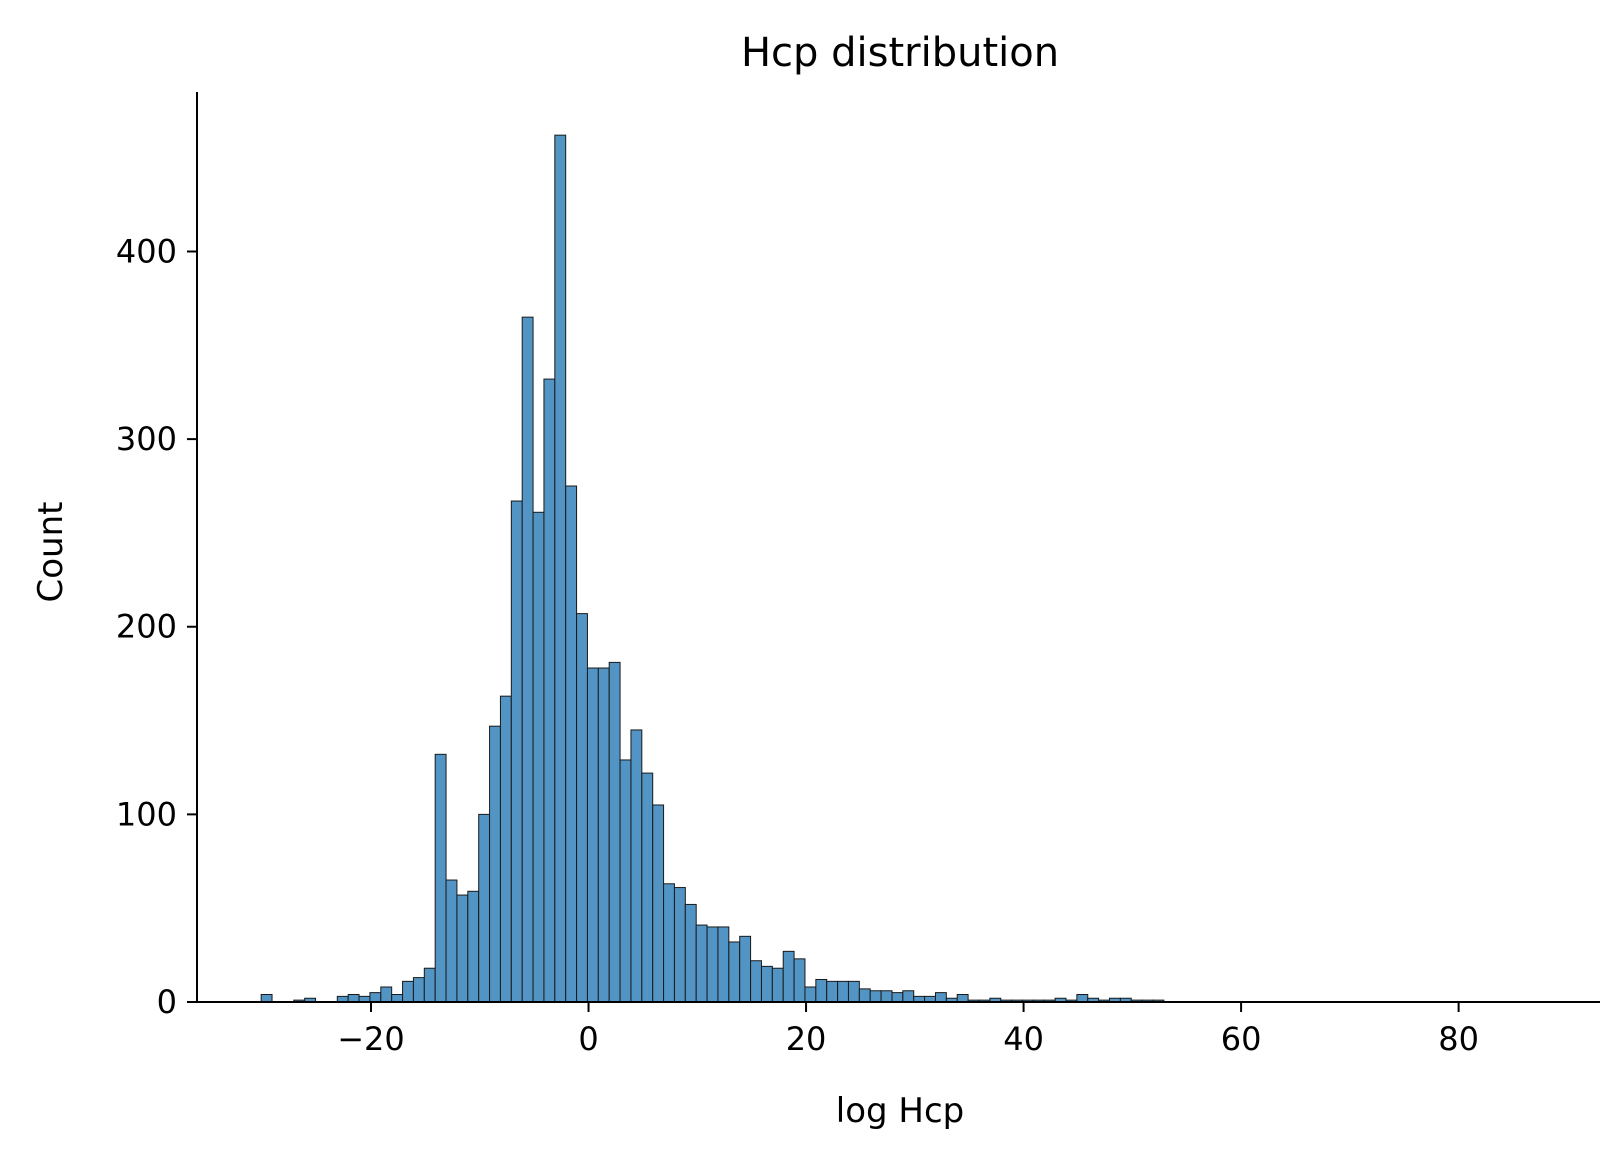  Describe the element at coordinates (371, 1039) in the screenshot. I see `x-tick-label: −20` at that location.